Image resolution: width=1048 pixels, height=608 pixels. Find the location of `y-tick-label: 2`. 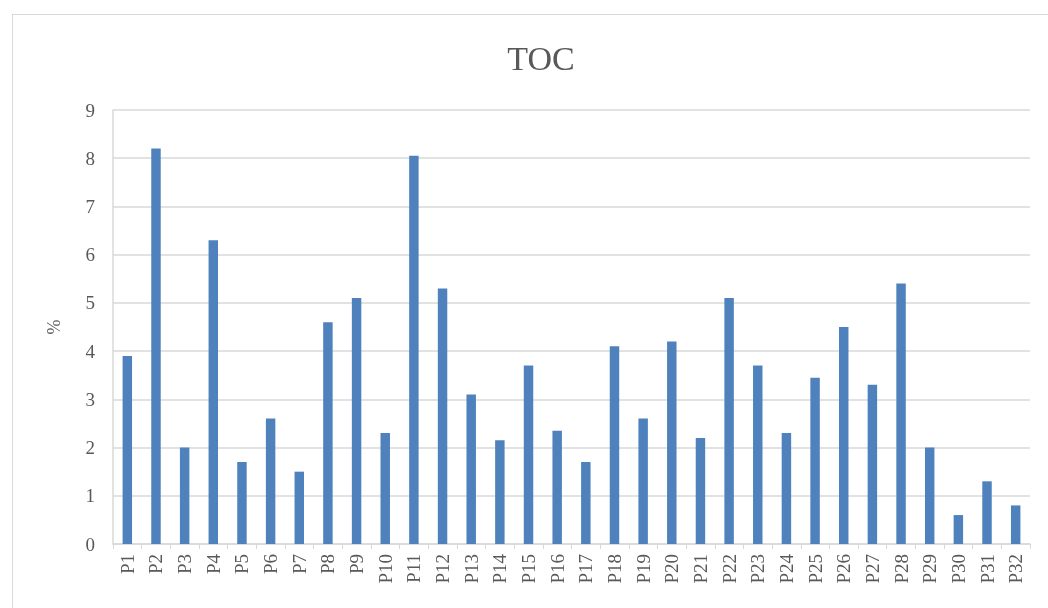

y-tick-label: 2 is located at coordinates (90, 448).